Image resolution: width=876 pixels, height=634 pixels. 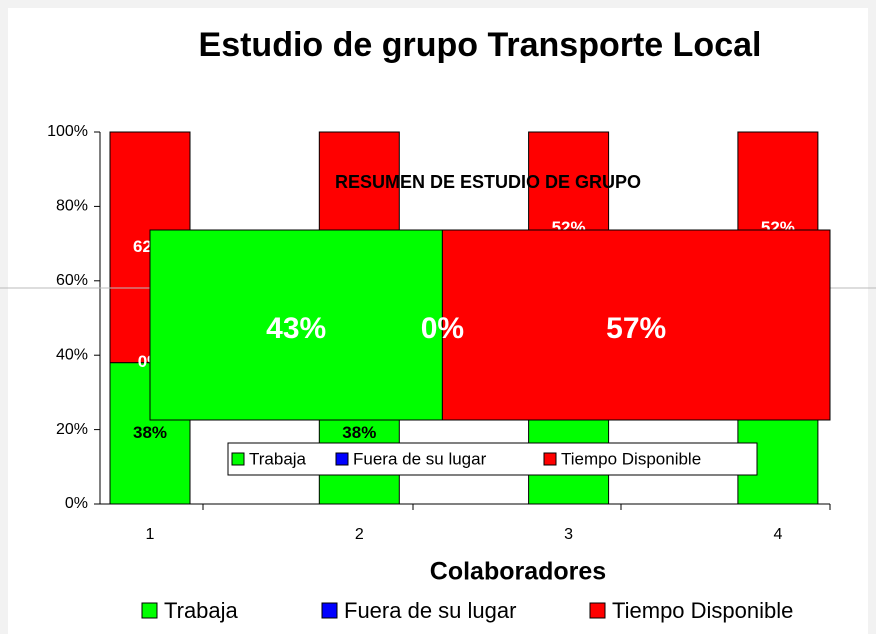 I want to click on y-tick-label: 80%, so click(x=72, y=206).